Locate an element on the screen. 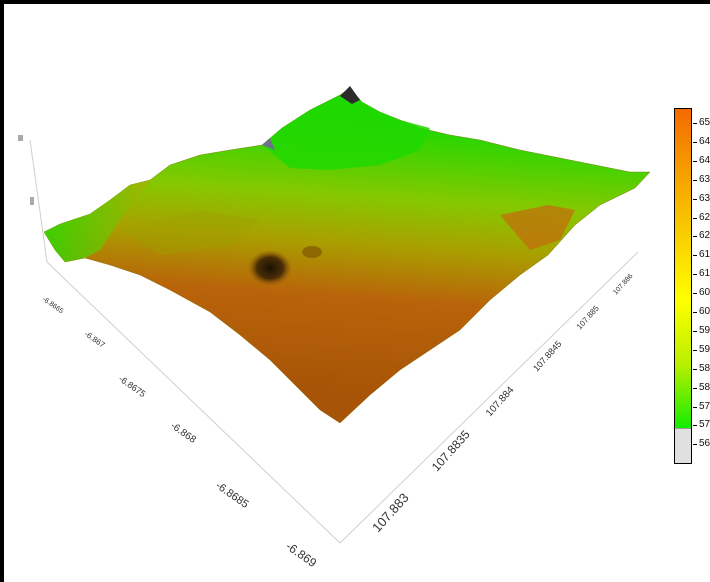  y-tick-label: -6.8685 is located at coordinates (231, 495).